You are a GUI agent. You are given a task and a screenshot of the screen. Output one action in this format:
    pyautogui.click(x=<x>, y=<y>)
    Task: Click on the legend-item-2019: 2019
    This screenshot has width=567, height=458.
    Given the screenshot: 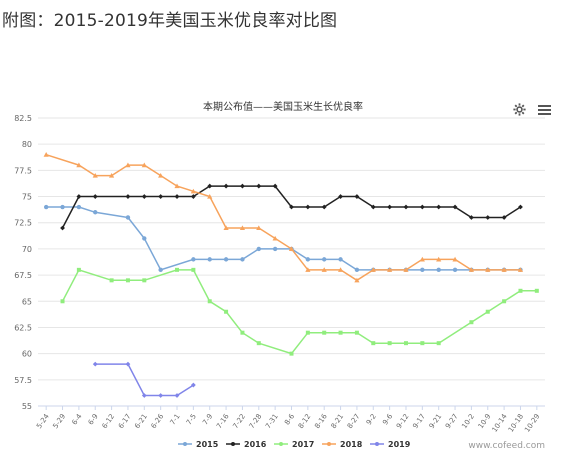 What is the action you would take?
    pyautogui.click(x=390, y=444)
    